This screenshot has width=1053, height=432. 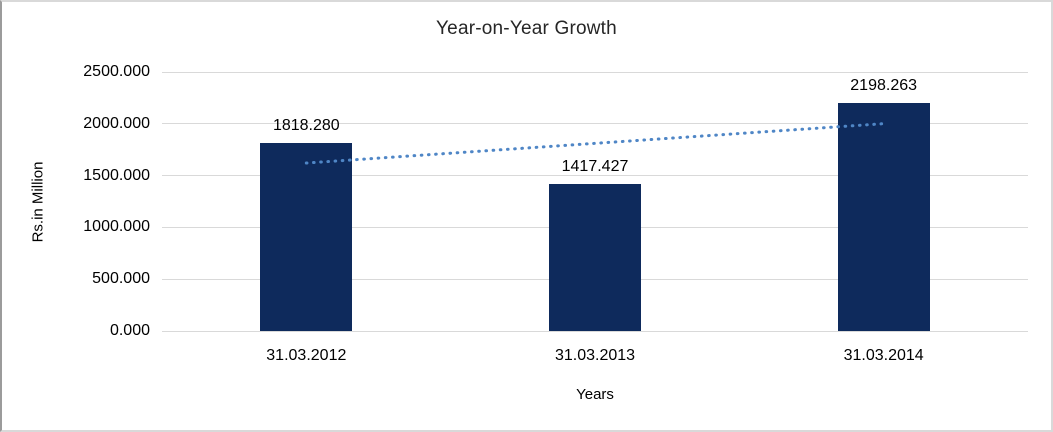 What do you see at coordinates (883, 355) in the screenshot?
I see `x-tick-label: 31.03.2014` at bounding box center [883, 355].